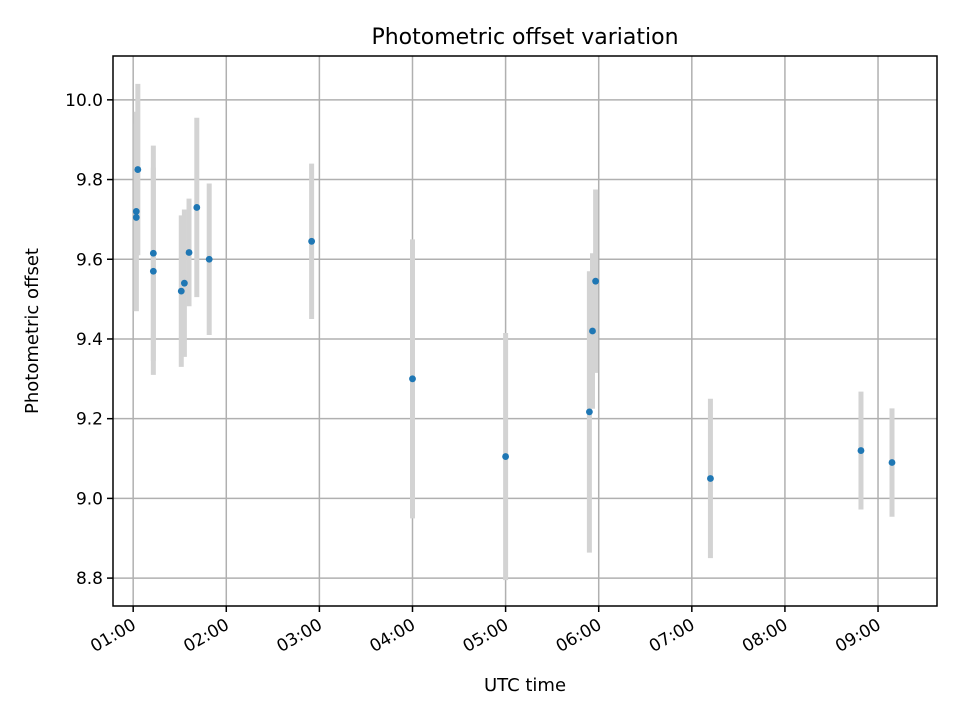  I want to click on y-axis-ticks: 8.8 9.0 9.2 9.4 9.6 9.8 10.0, so click(89, 340).